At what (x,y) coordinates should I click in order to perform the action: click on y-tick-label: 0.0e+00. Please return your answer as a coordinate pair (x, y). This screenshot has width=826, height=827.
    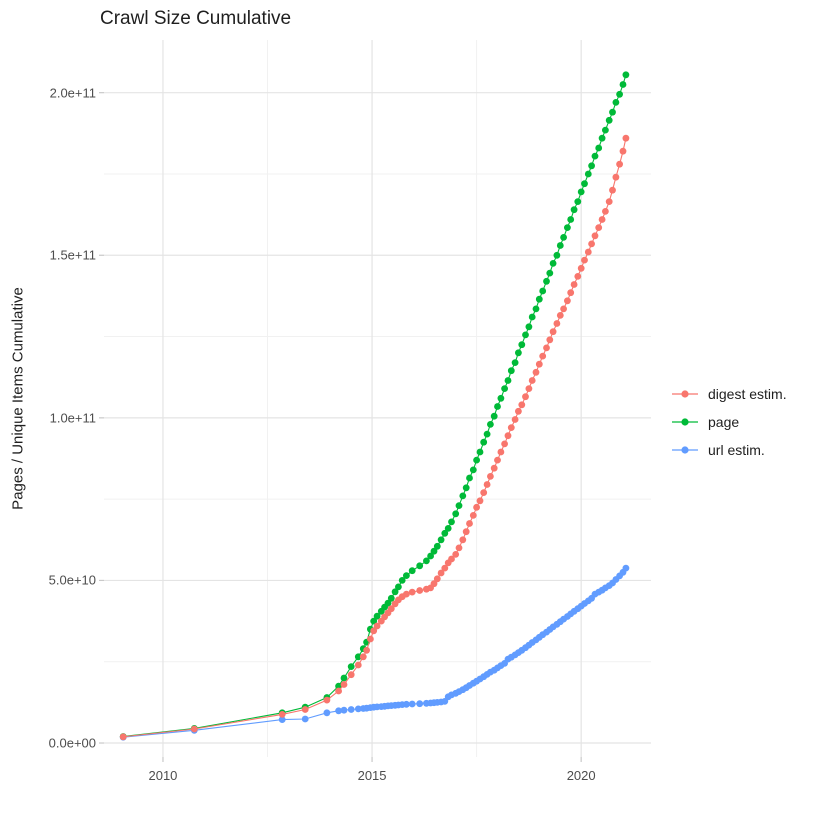
    Looking at the image, I should click on (72, 743).